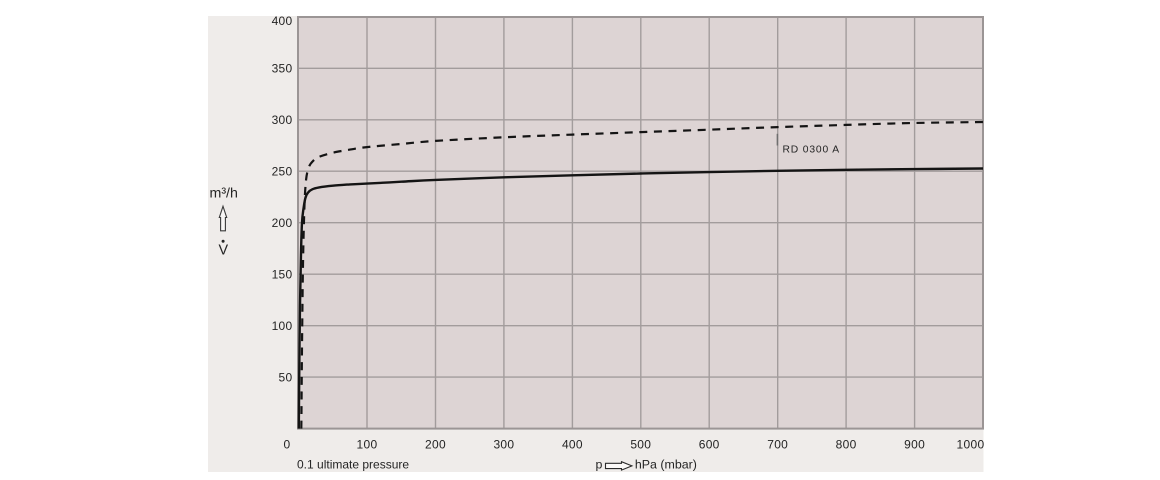 The width and height of the screenshot is (1160, 480). Describe the element at coordinates (287, 445) in the screenshot. I see `svg-text: 0` at that location.